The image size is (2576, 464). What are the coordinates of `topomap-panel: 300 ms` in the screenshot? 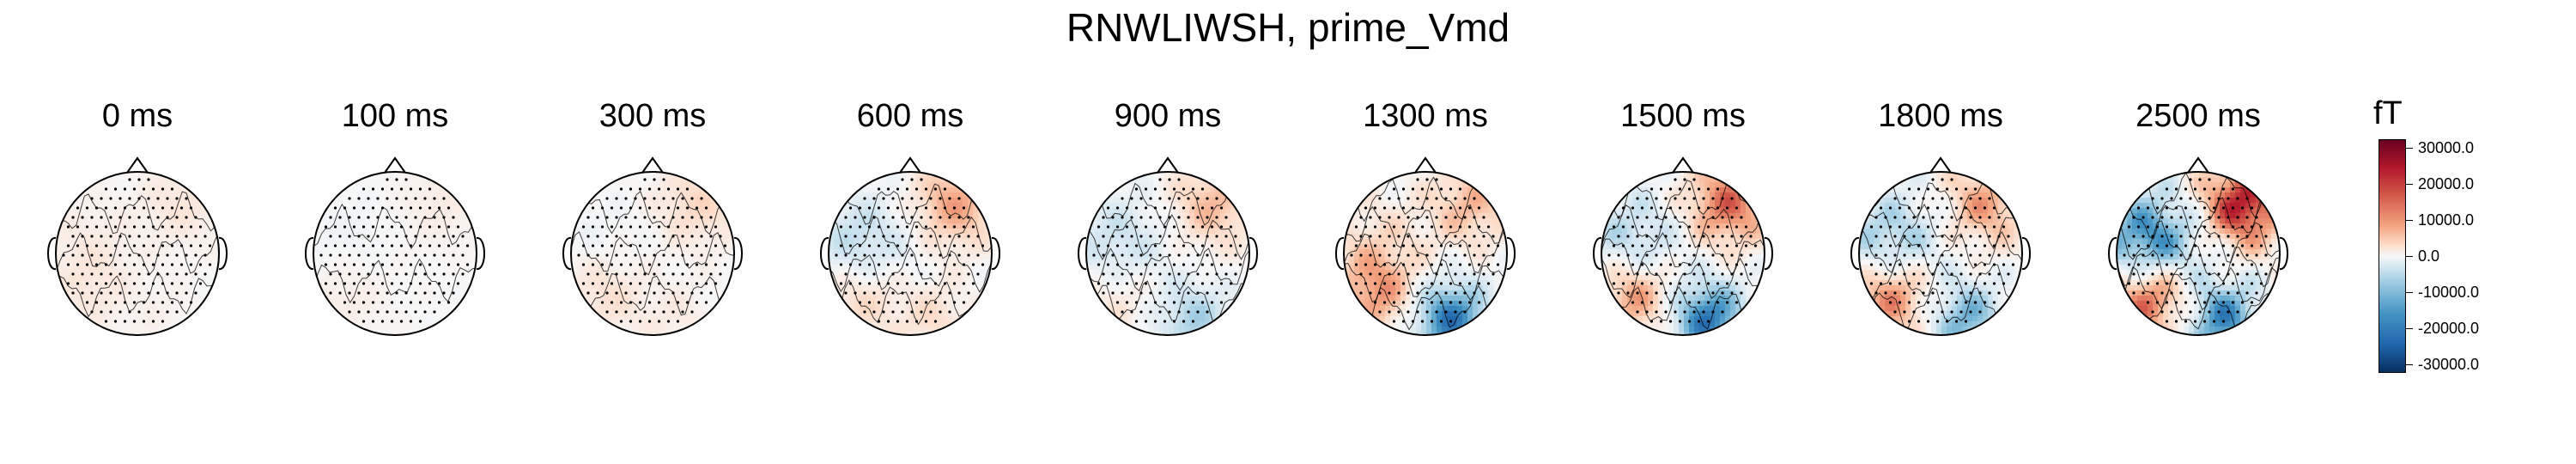 It's located at (652, 227).